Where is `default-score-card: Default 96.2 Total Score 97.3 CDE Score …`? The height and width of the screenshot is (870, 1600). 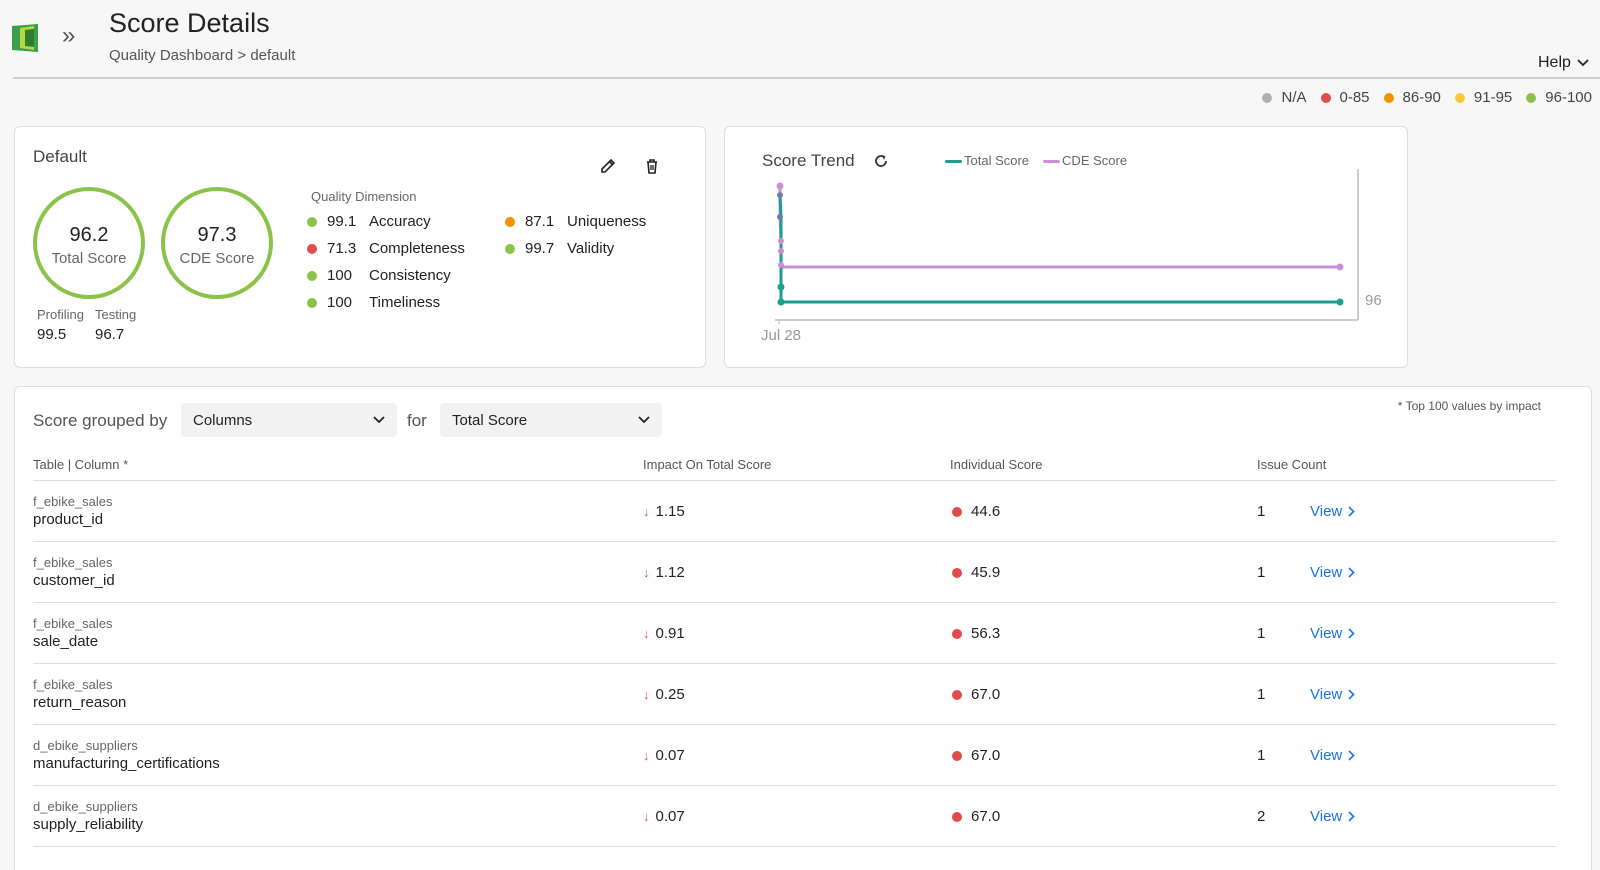
default-score-card: Default 96.2 Total Score 97.3 CDE Score … is located at coordinates (360, 247).